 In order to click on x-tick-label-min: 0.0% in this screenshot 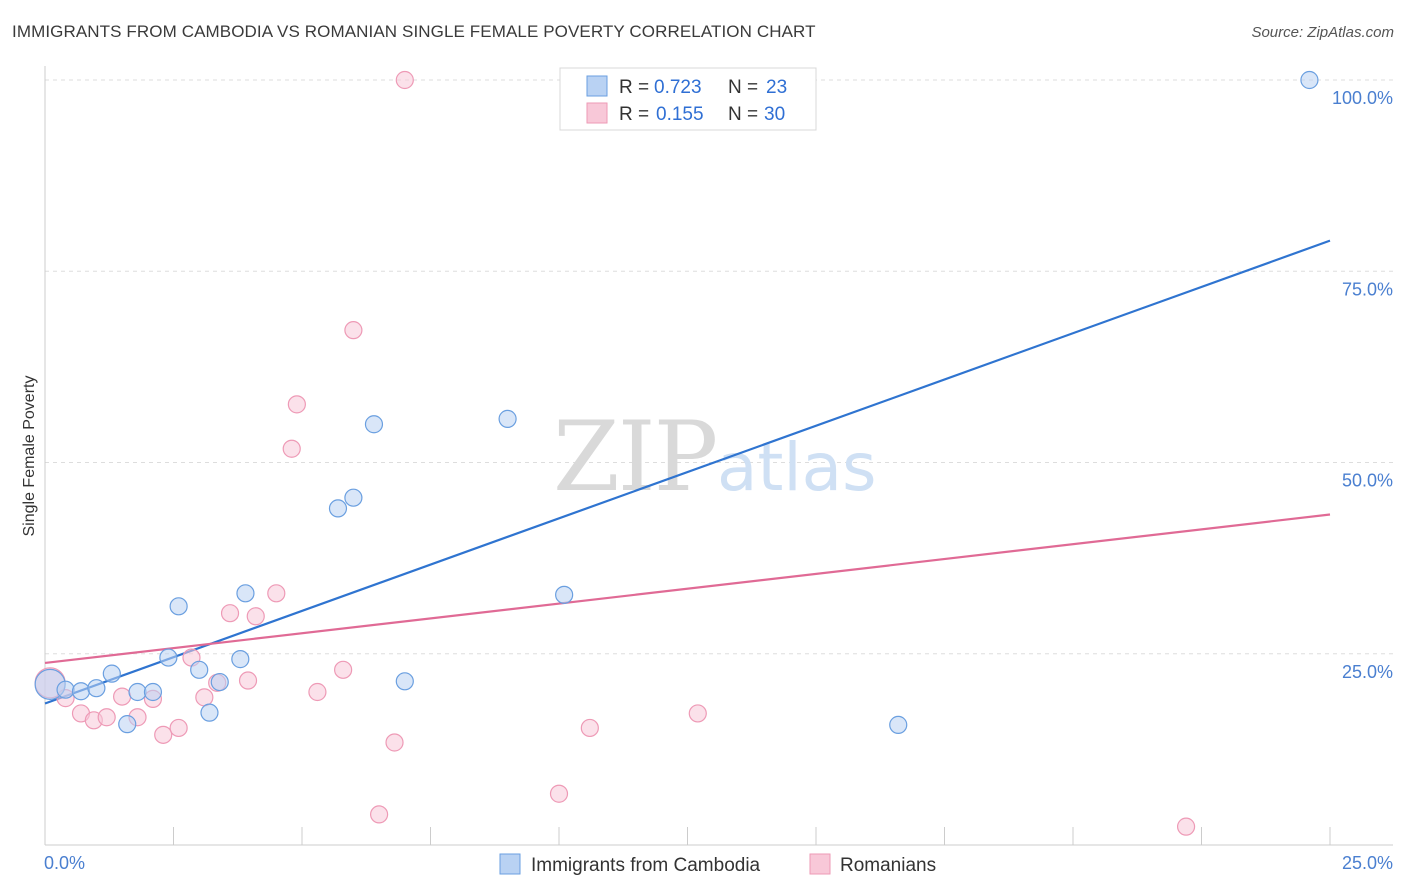, I will do `click(64, 863)`.